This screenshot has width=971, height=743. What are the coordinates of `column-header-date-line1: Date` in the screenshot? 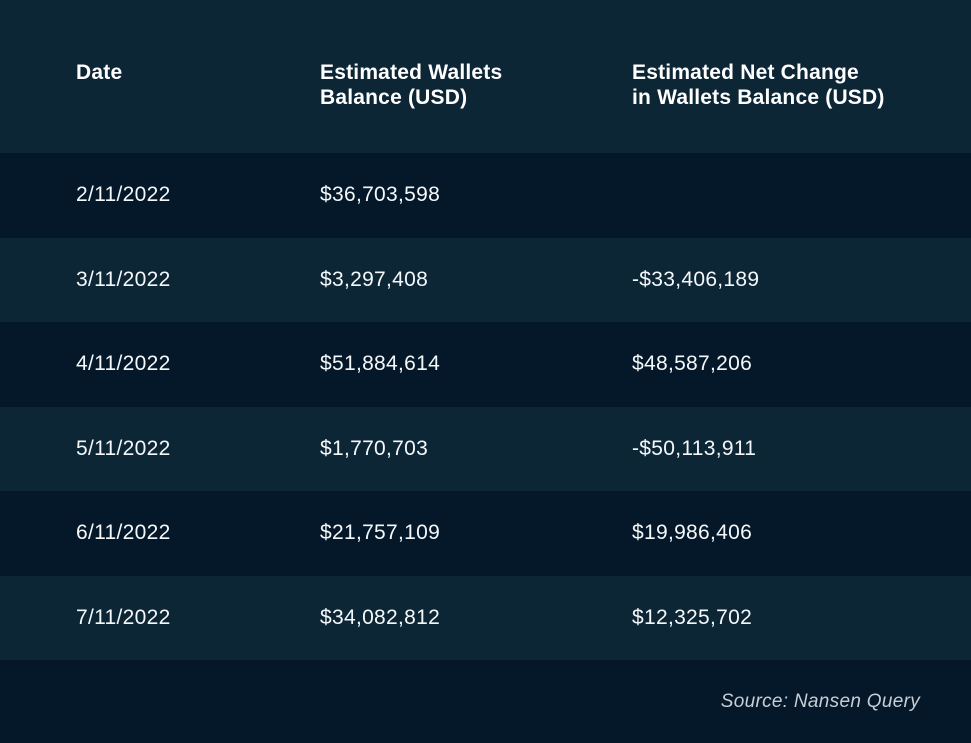 It's located at (99, 72).